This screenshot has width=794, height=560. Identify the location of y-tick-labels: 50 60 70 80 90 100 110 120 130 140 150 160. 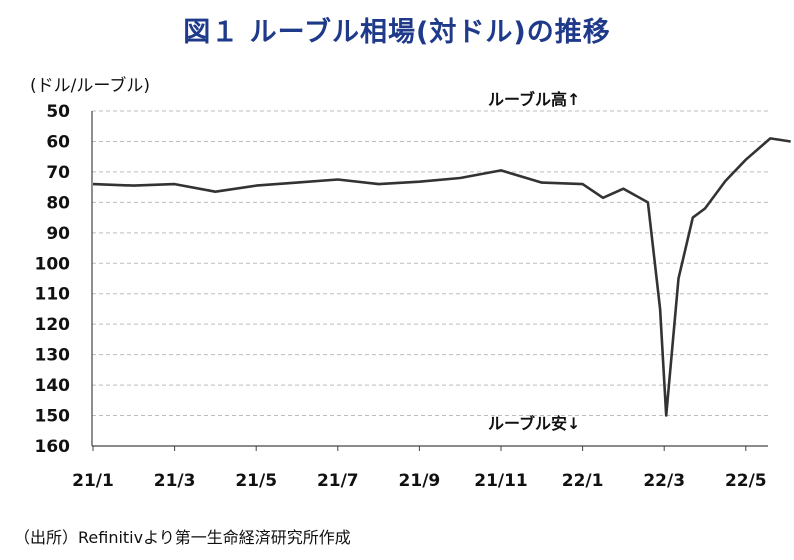
(53, 279).